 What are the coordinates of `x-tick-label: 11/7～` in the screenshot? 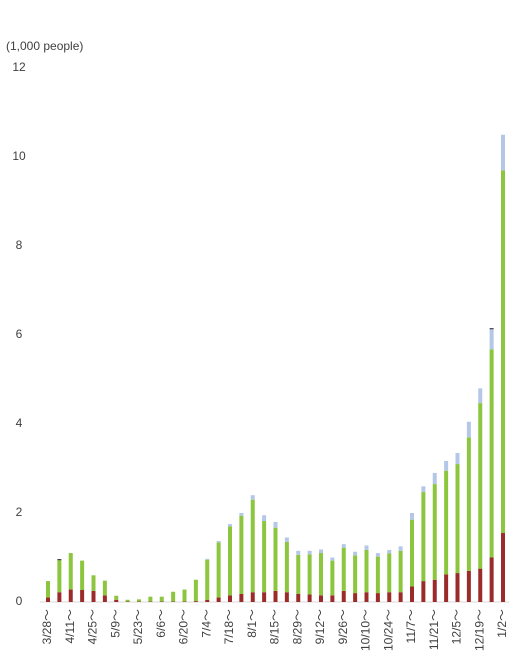 It's located at (411, 626).